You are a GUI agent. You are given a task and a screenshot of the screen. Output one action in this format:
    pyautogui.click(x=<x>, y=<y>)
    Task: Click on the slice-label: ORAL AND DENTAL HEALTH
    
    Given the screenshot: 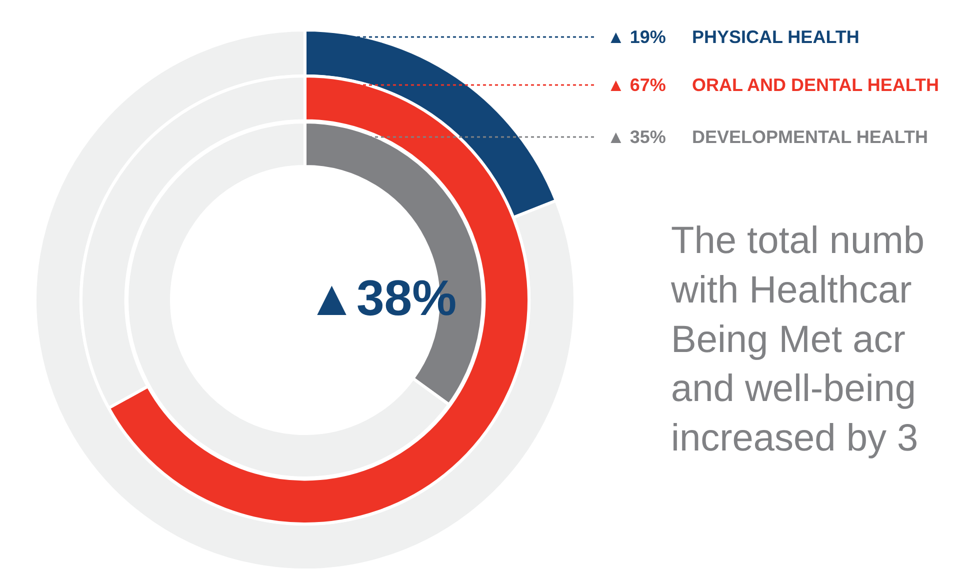 What is the action you would take?
    pyautogui.click(x=815, y=85)
    